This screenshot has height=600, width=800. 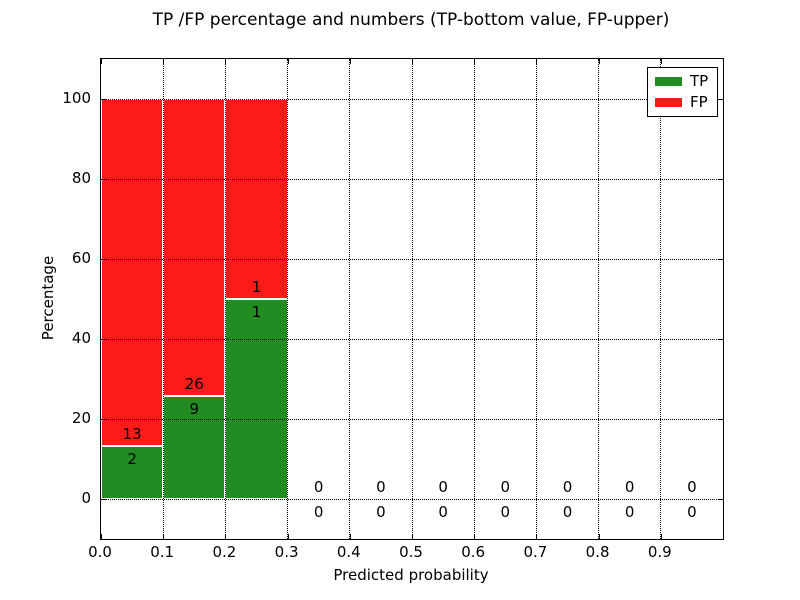 I want to click on tp-count-label: 2, so click(x=132, y=458).